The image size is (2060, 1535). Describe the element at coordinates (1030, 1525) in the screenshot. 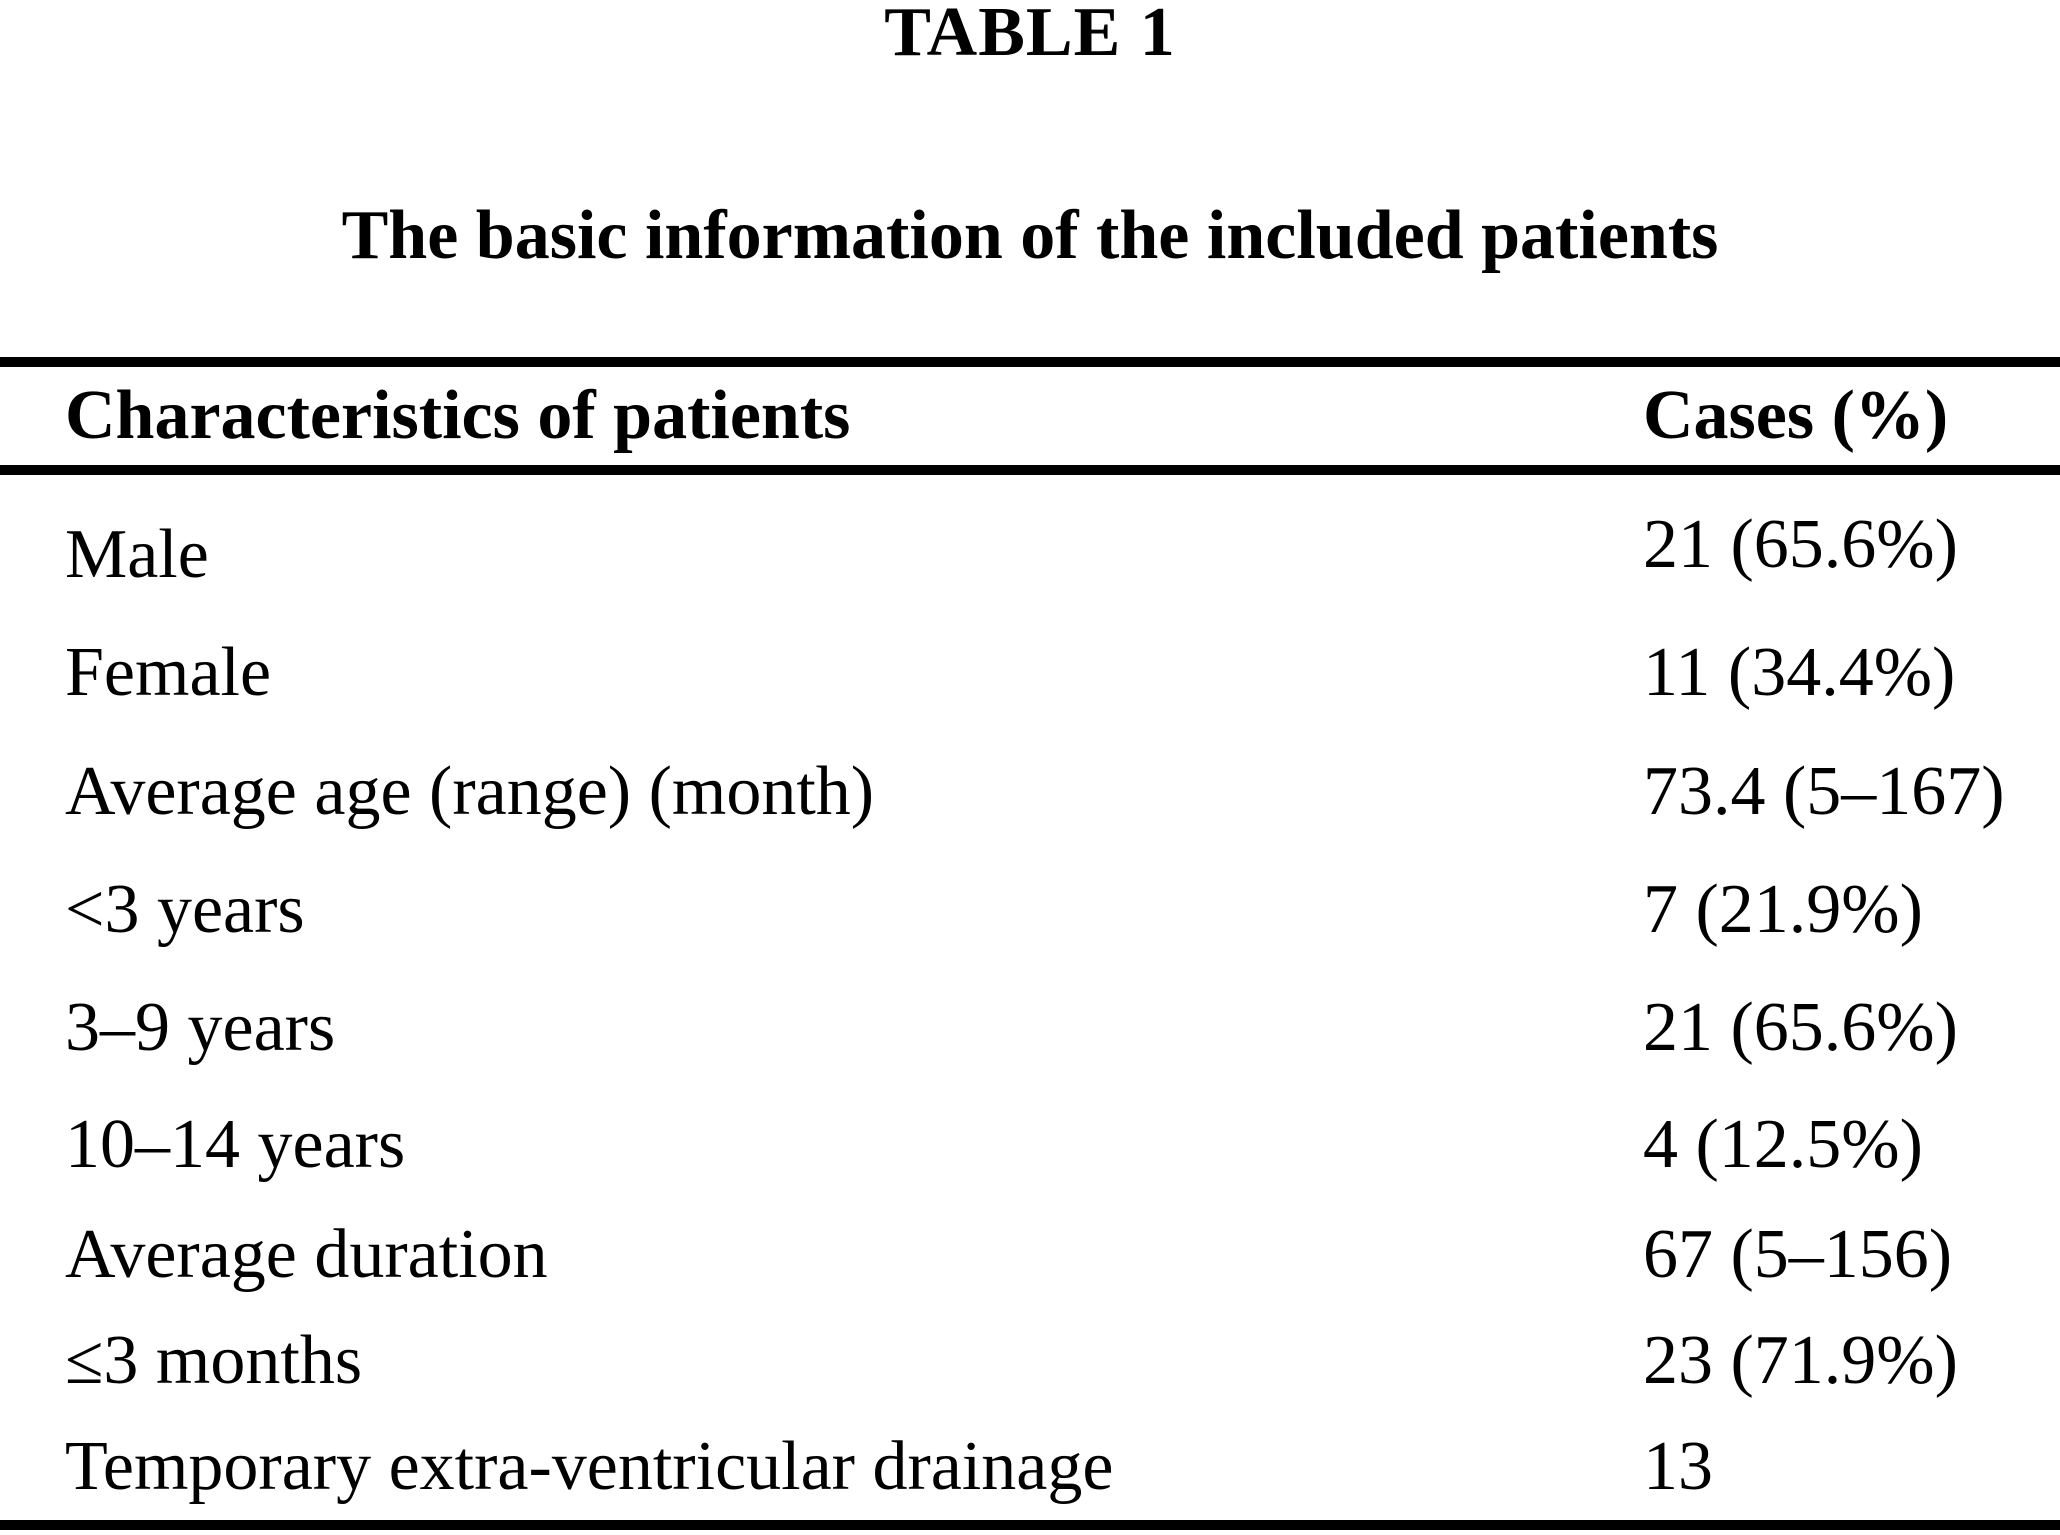

I see `table-bottom-rule` at that location.